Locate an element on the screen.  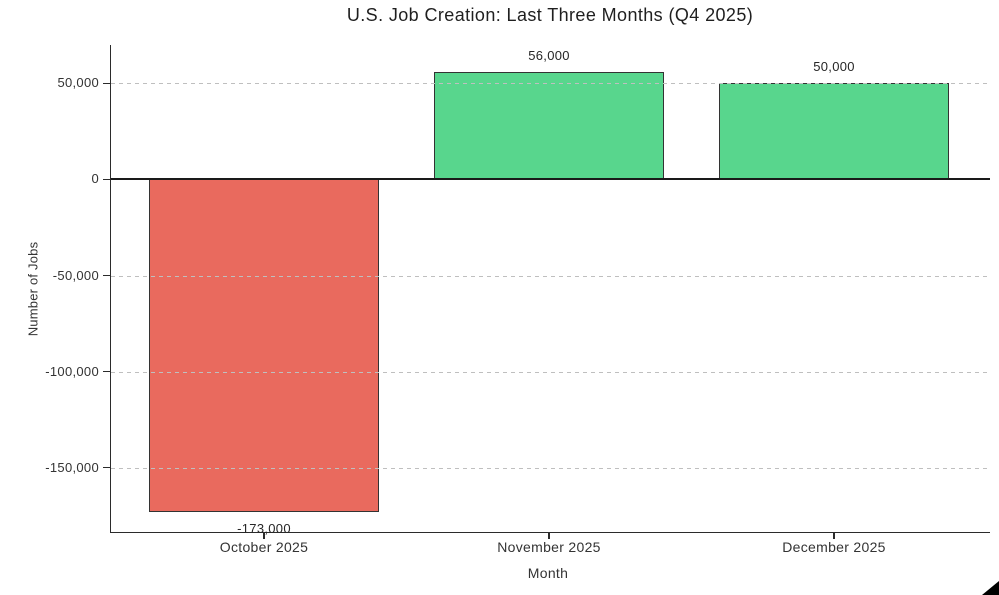
y-tick-label: -50,000 is located at coordinates (75, 275).